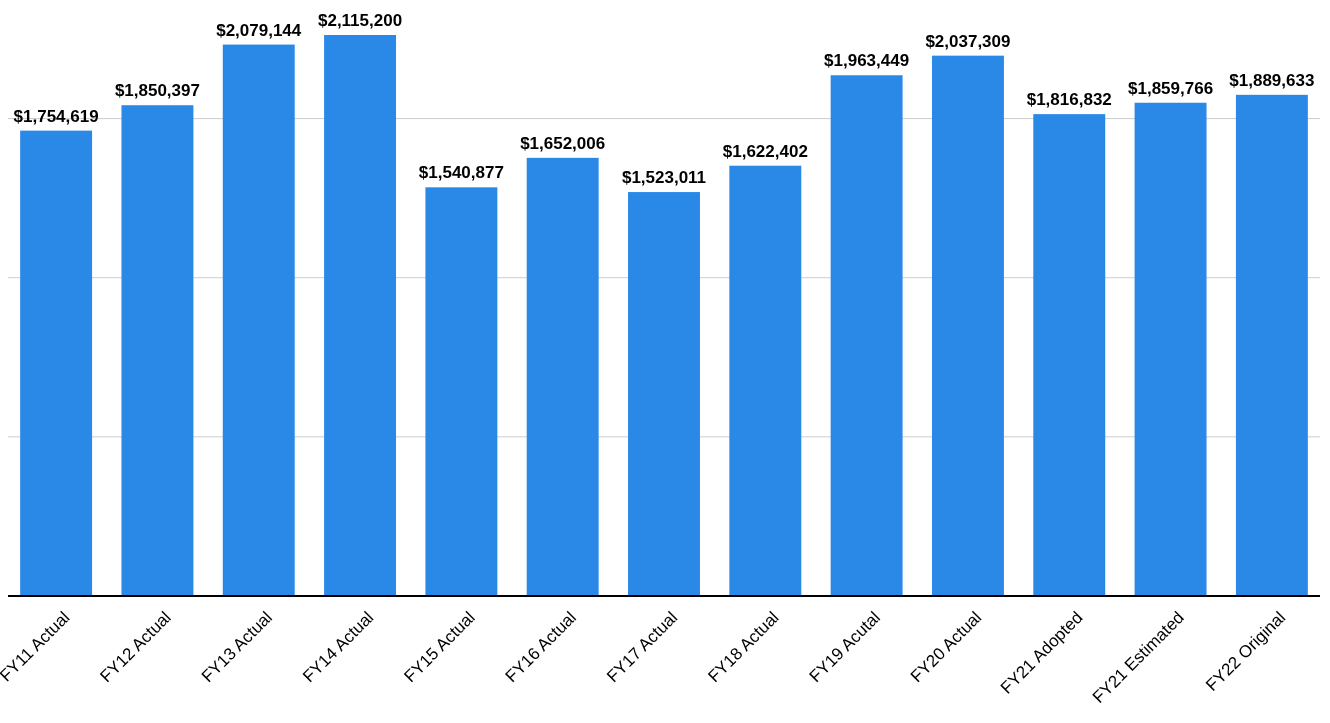  What do you see at coordinates (360, 20) in the screenshot?
I see `data-label: $2,115,200` at bounding box center [360, 20].